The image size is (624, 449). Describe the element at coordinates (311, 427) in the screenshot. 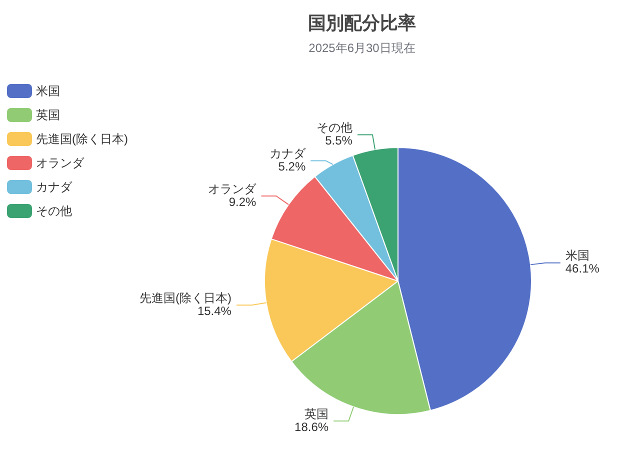

I see `data-label: 18.6%` at that location.